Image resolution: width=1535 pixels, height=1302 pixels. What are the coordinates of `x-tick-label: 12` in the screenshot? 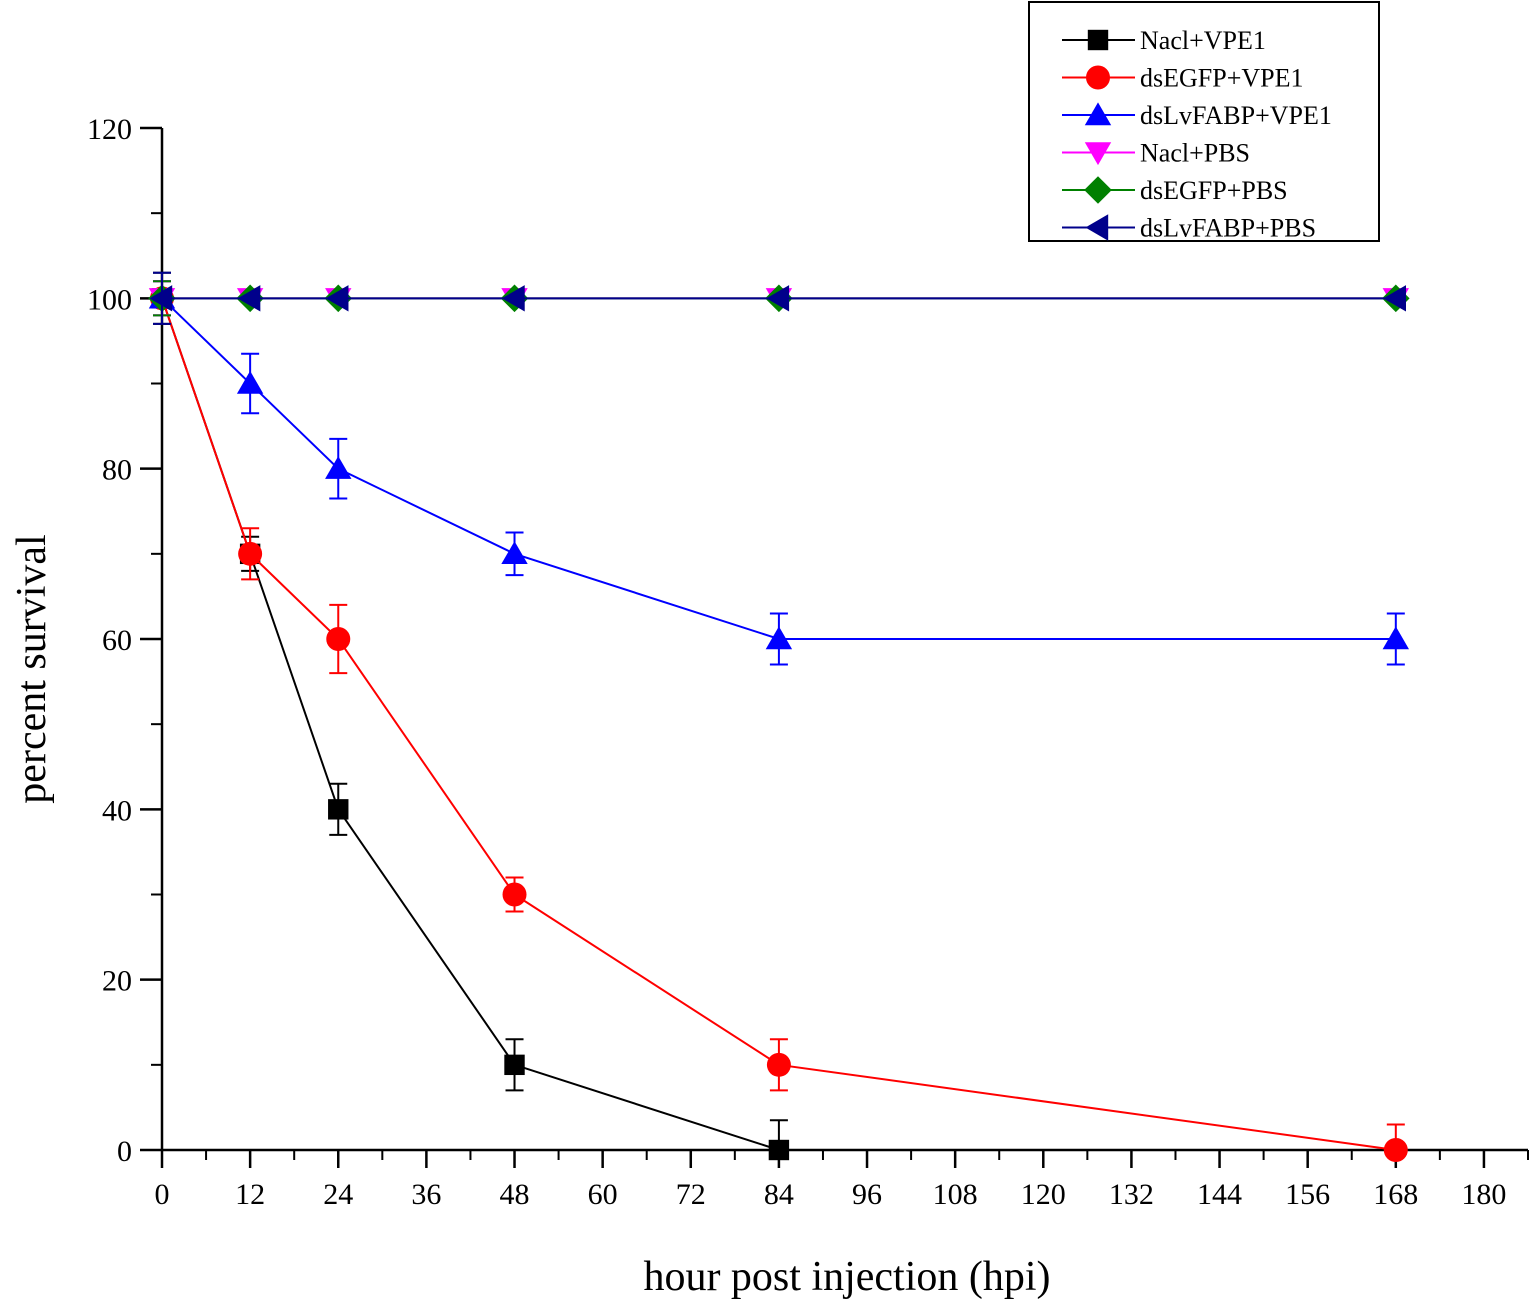 It's located at (250, 1194).